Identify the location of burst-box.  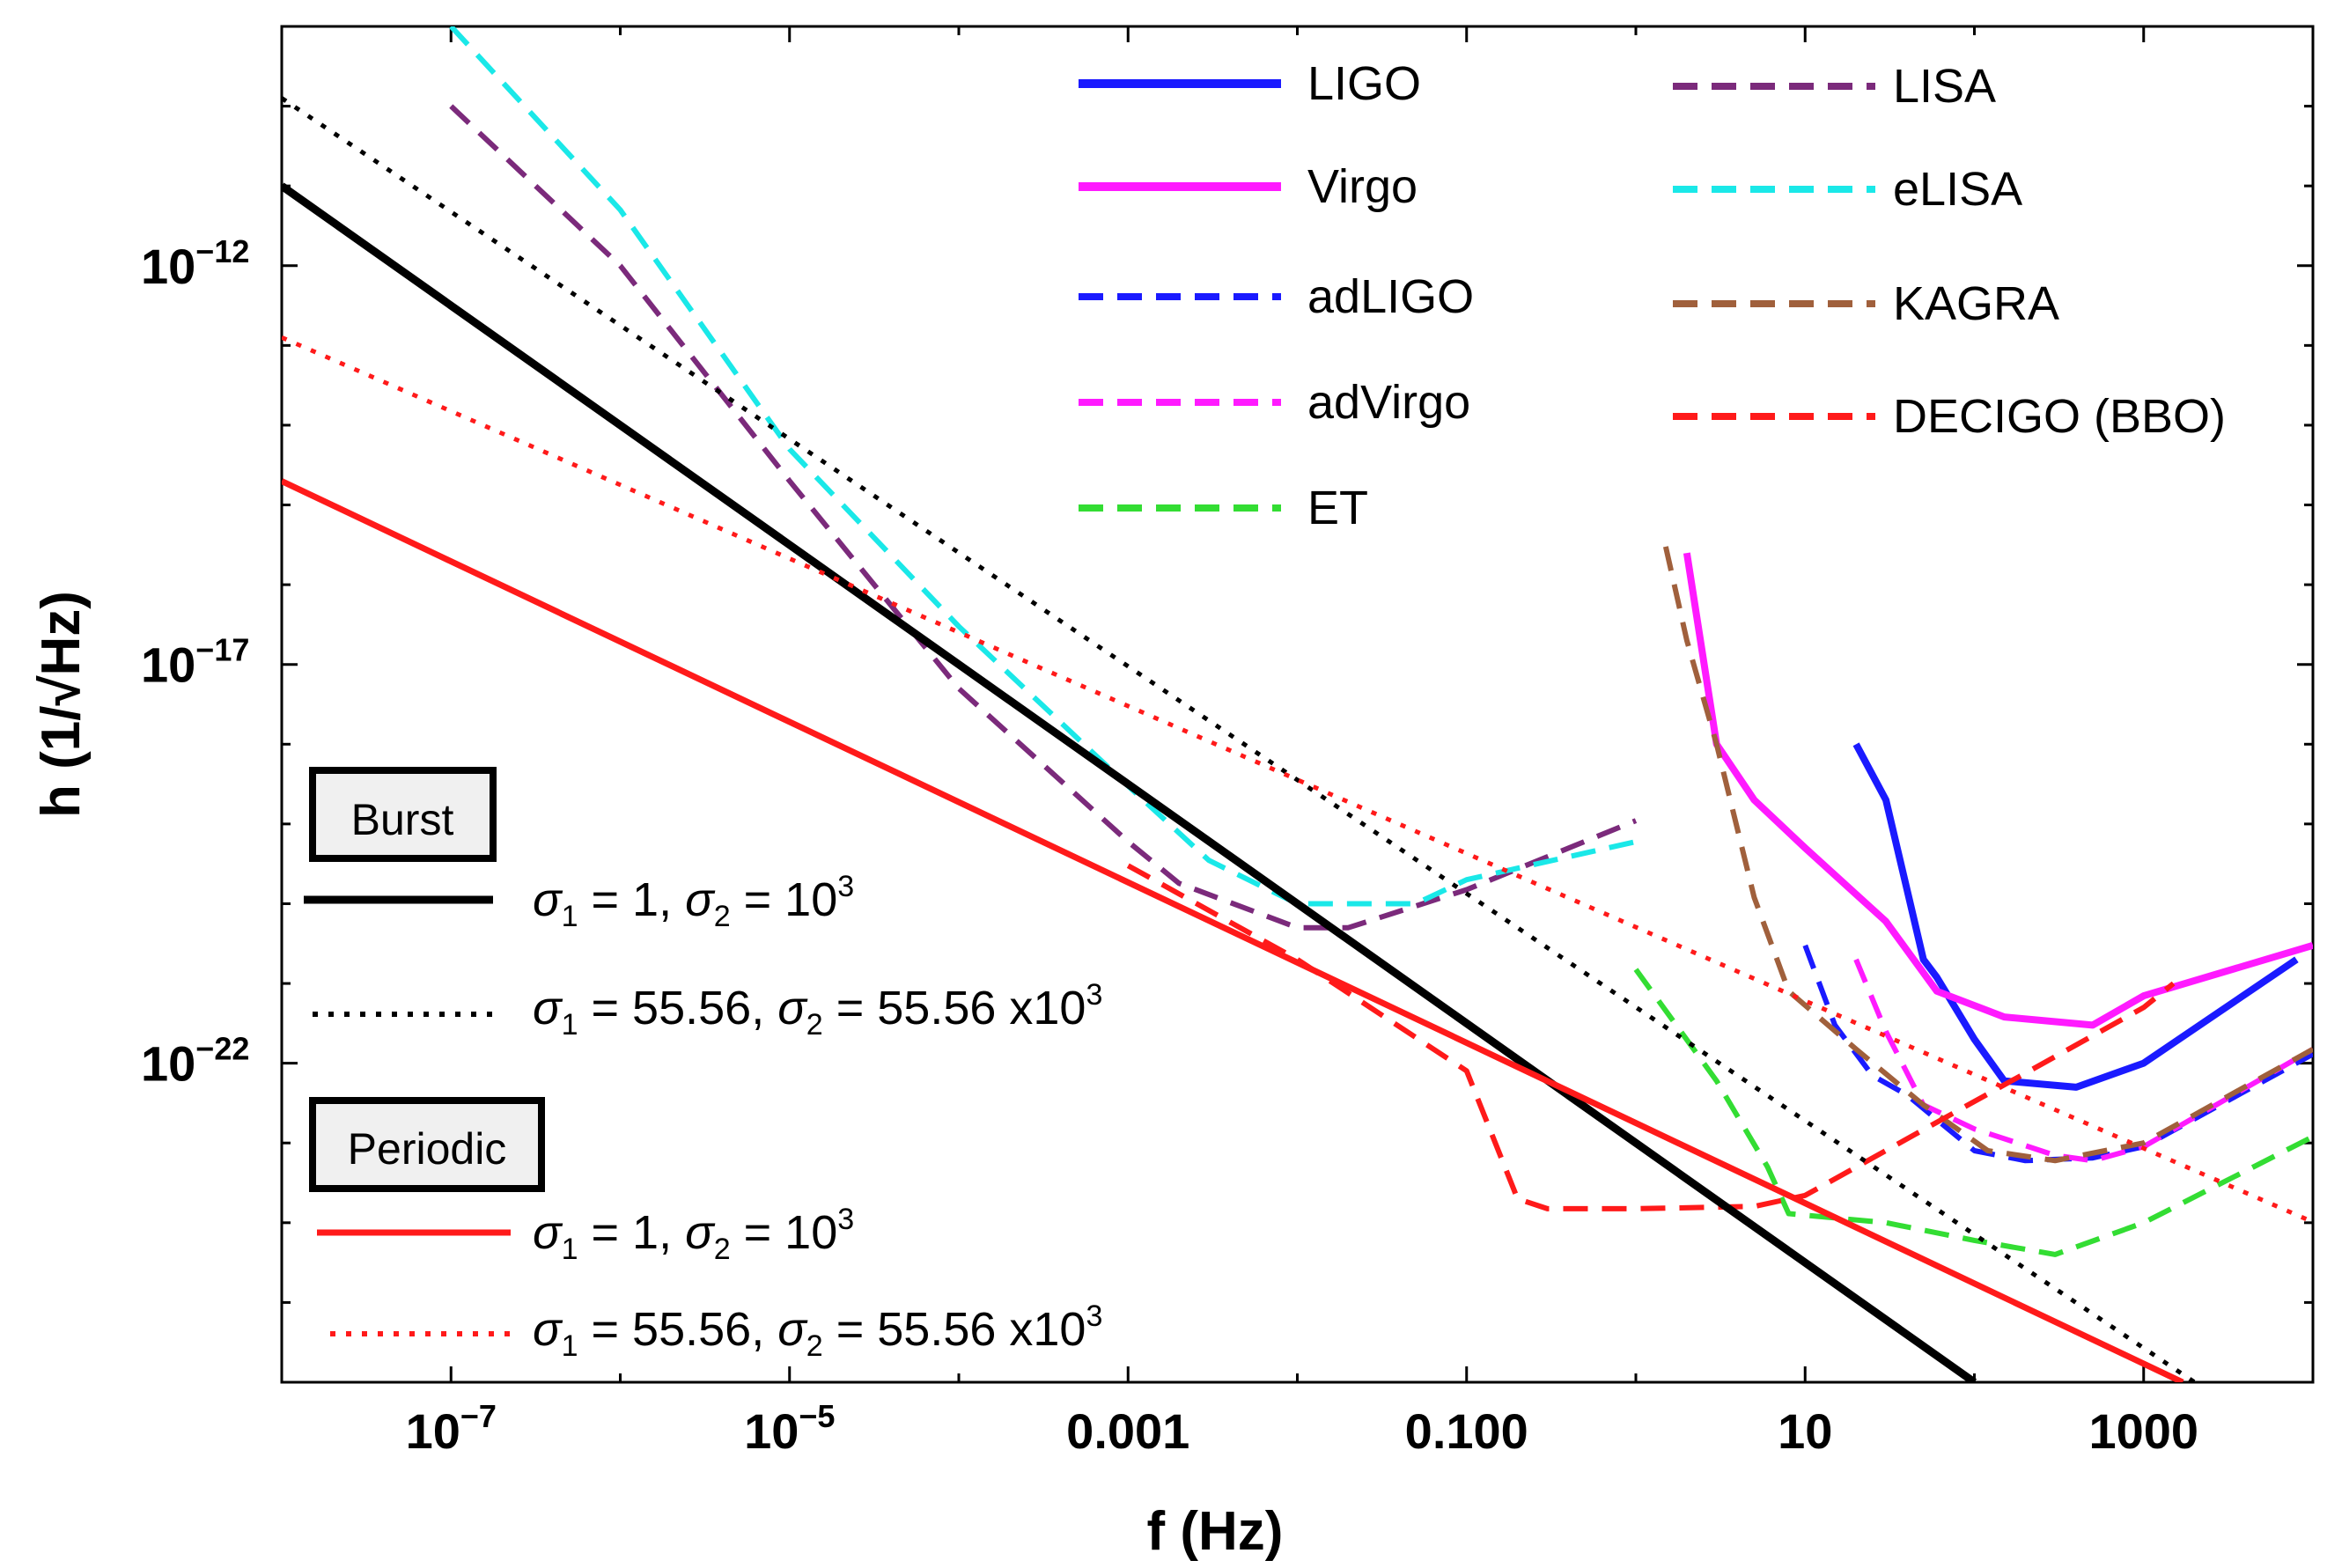
(403, 815).